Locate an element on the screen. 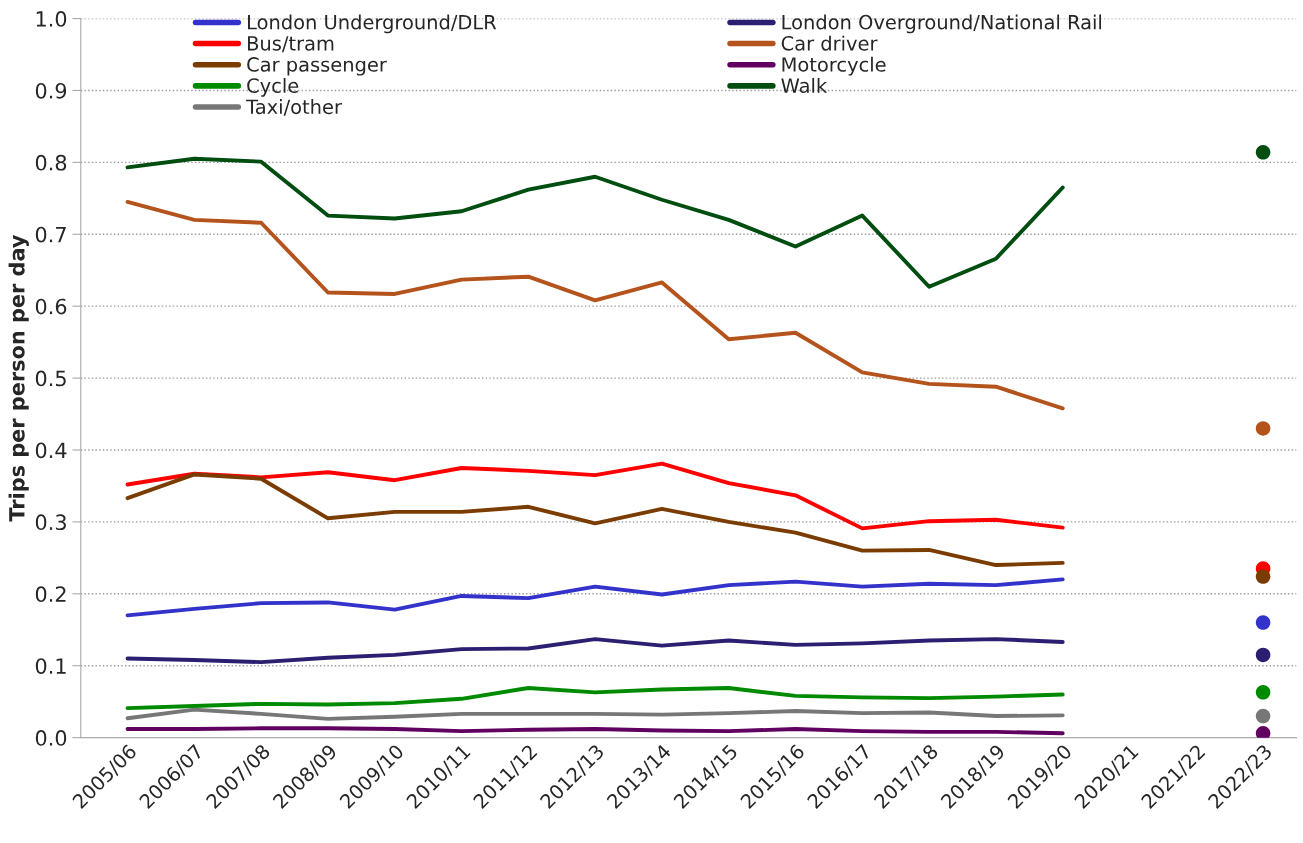 Image resolution: width=1303 pixels, height=843 pixels. legend-label: Taxi/other is located at coordinates (294, 107).